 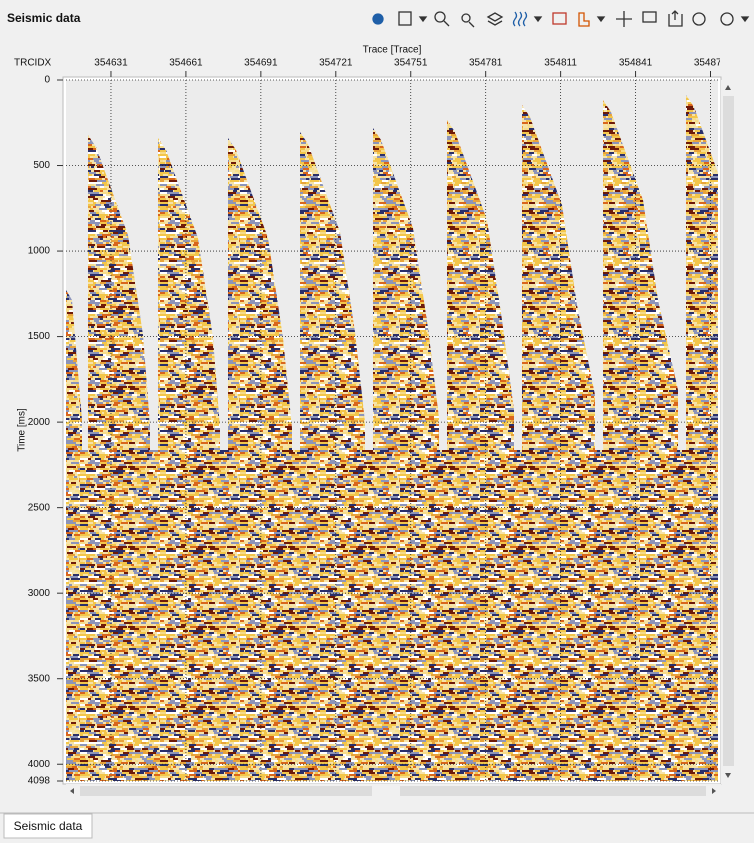 I want to click on x-tick-label: 354721, so click(x=336, y=63).